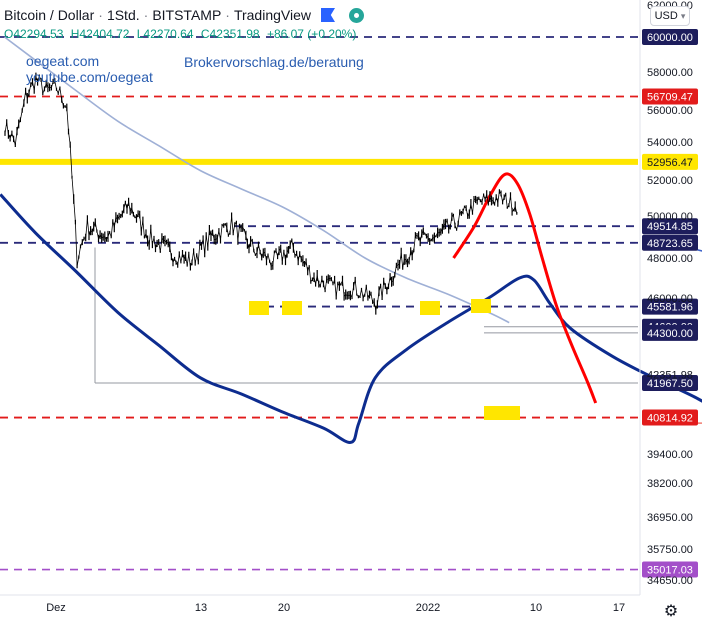 The height and width of the screenshot is (627, 702). Describe the element at coordinates (666, 16) in the screenshot. I see `currency-label: USD` at that location.